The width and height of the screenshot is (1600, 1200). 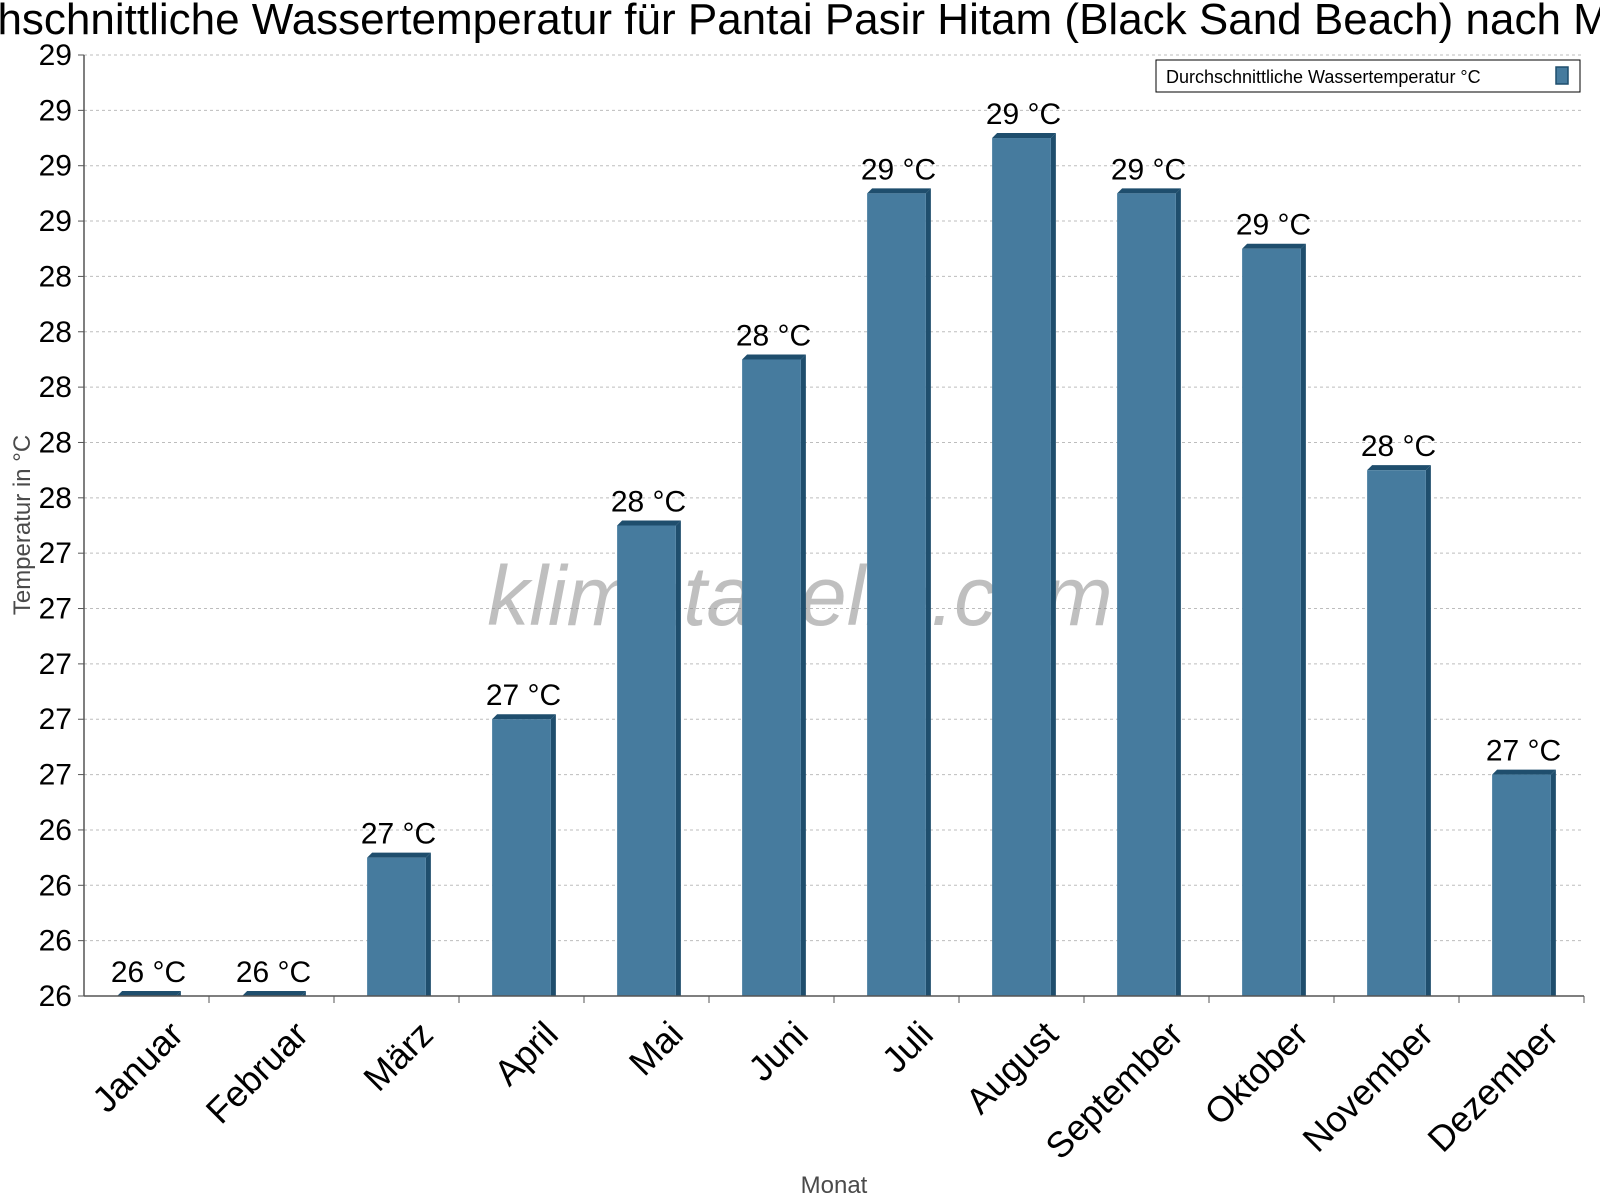 What do you see at coordinates (1367, 1086) in the screenshot?
I see `x-tick-label: November` at bounding box center [1367, 1086].